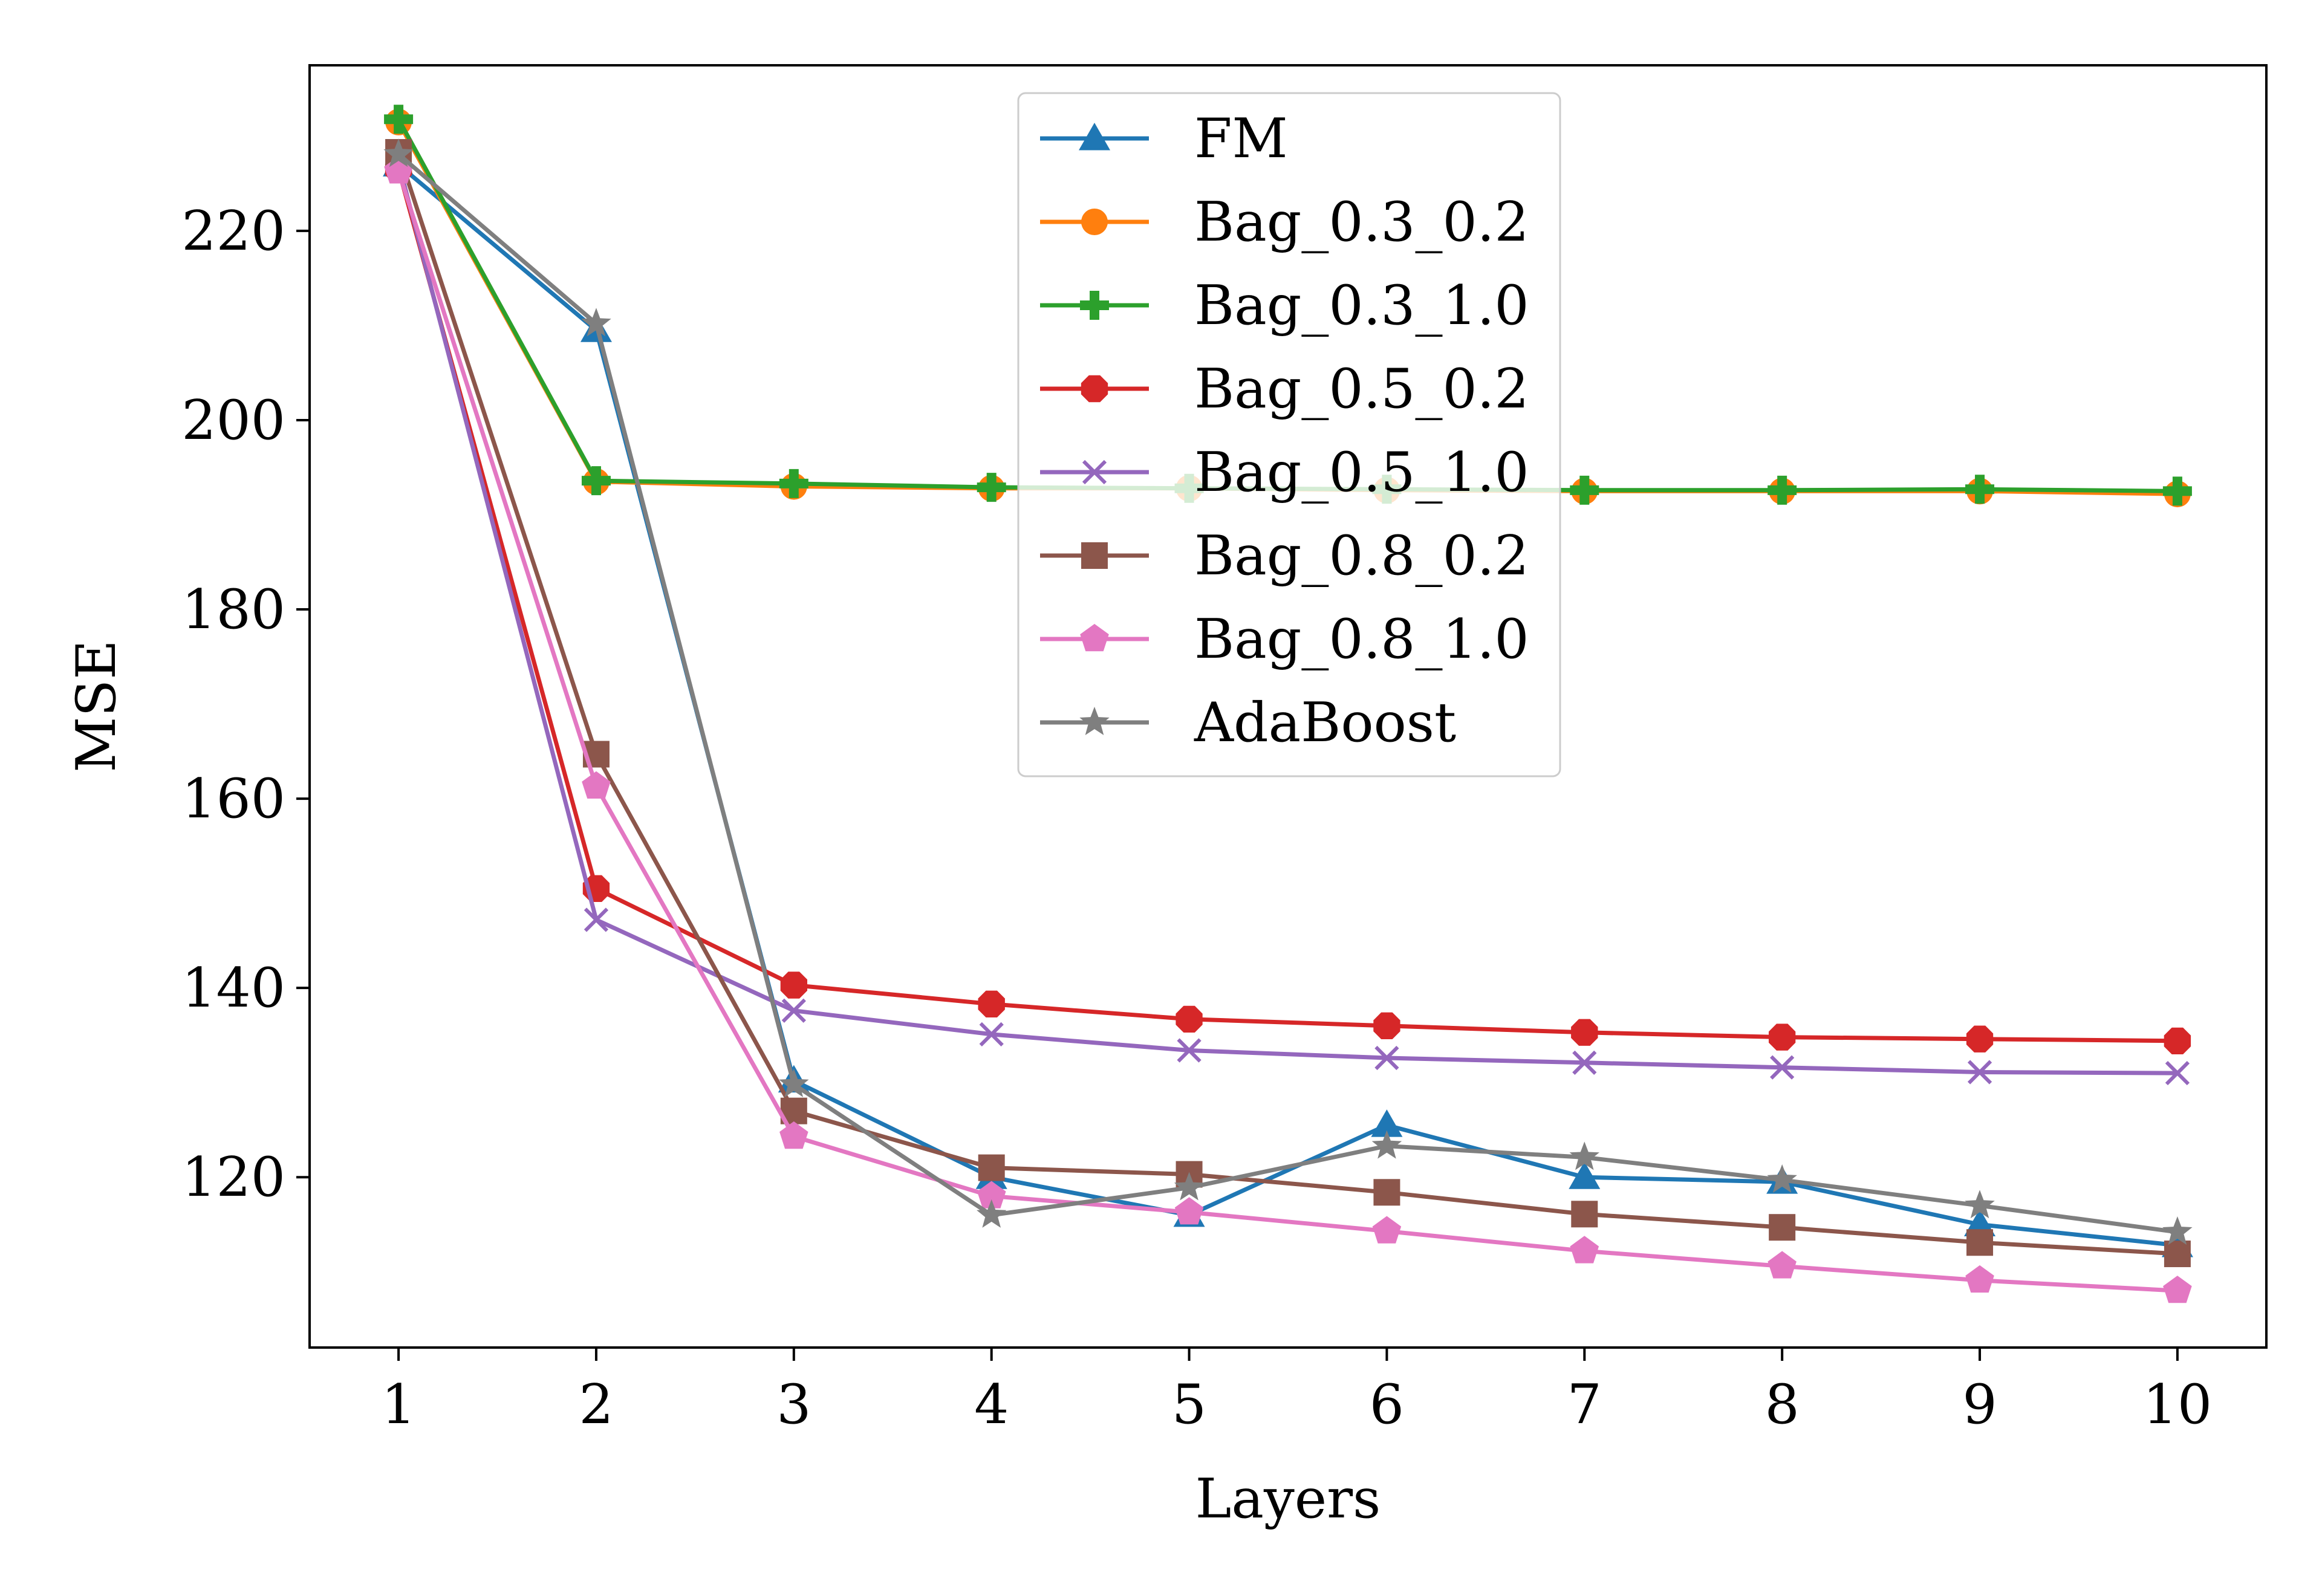  I want to click on y-tick-label: 120, so click(233, 1177).